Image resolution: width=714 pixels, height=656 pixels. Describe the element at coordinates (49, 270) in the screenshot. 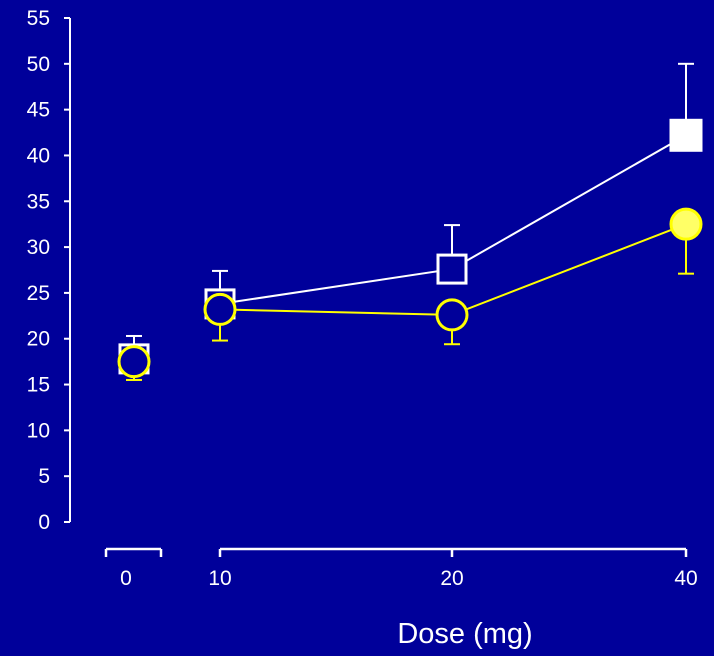

I see `y-axis: 0 5 10 15 20 25 30 35 40 45 50 55` at that location.